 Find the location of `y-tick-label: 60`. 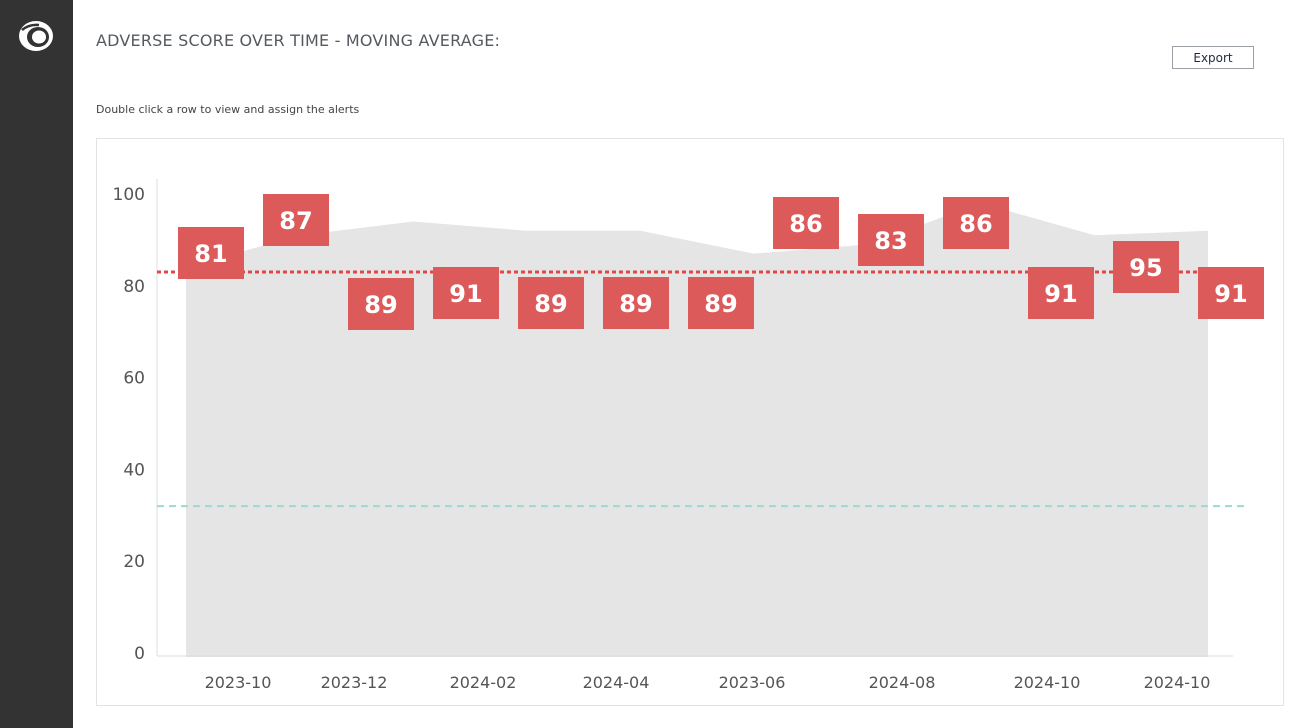

y-tick-label: 60 is located at coordinates (134, 379).